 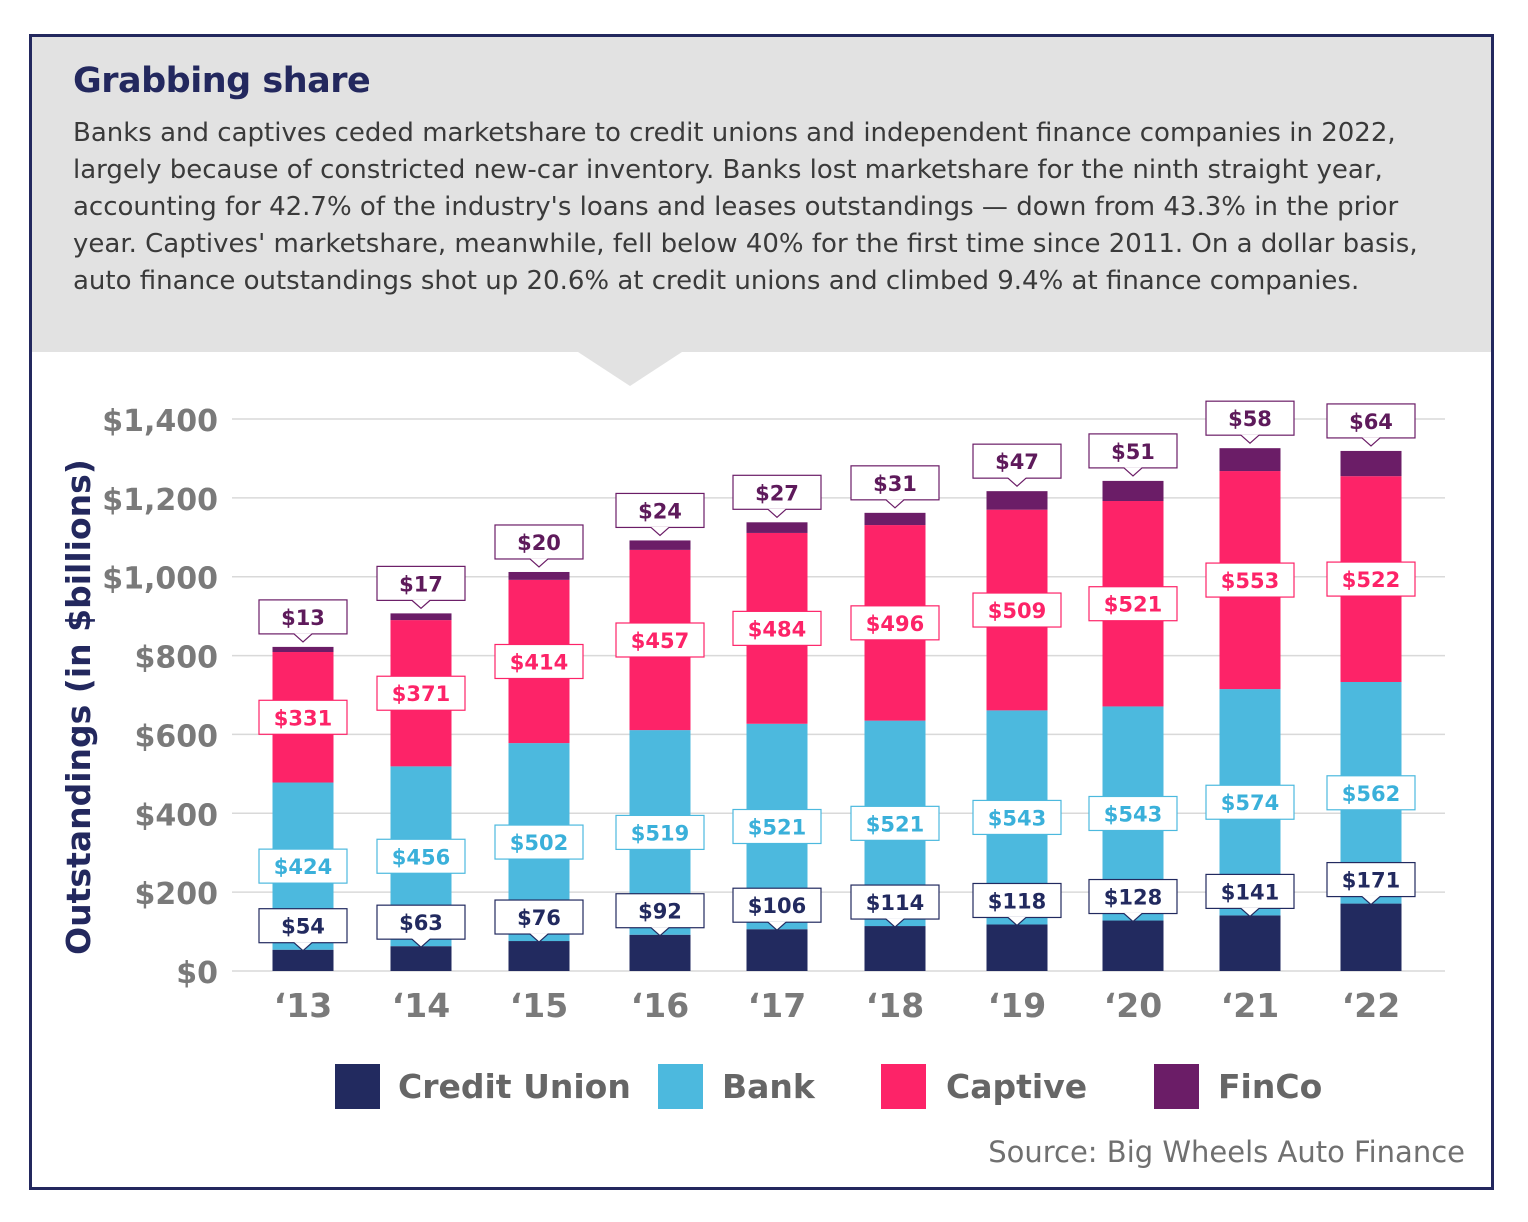 I want to click on data-label: $47, so click(x=1017, y=462).